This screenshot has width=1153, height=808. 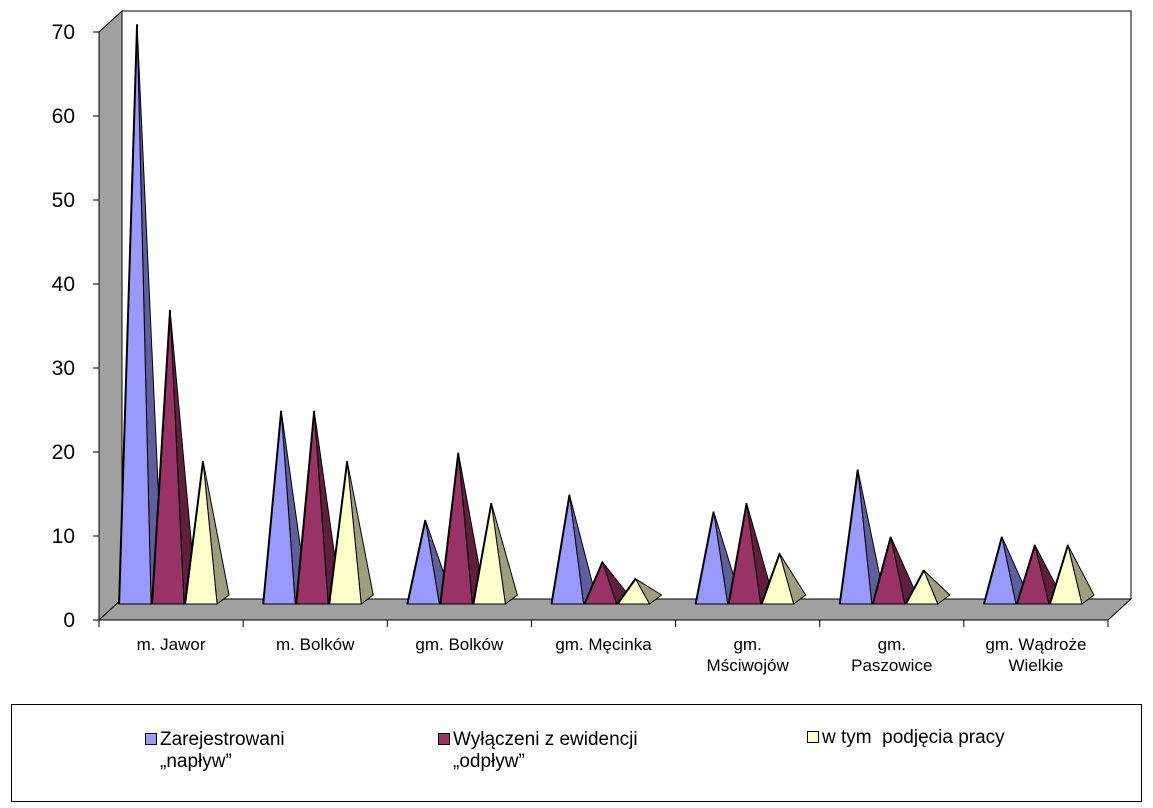 I want to click on legend-label-series-2: Wyłączeni z ewidencji „odpływ”, so click(x=545, y=751).